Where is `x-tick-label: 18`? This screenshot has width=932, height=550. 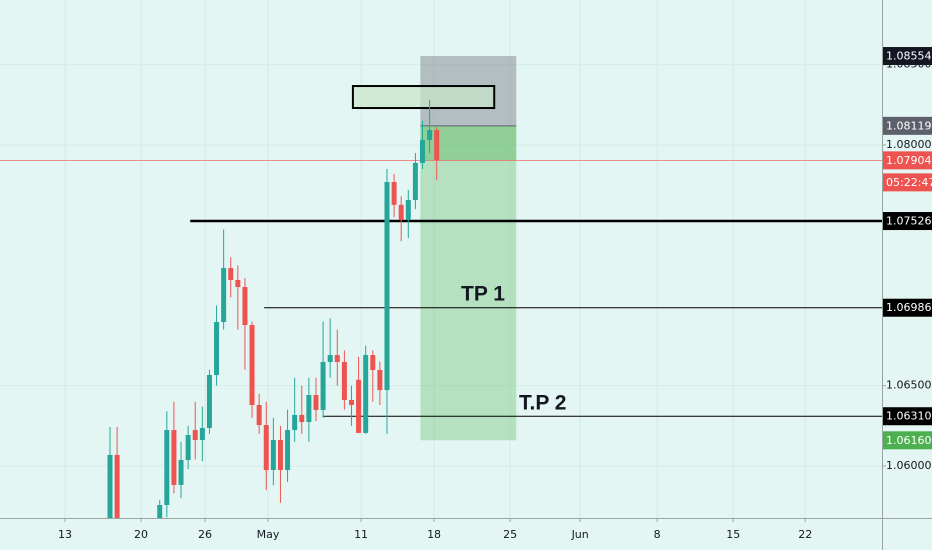 x-tick-label: 18 is located at coordinates (434, 534).